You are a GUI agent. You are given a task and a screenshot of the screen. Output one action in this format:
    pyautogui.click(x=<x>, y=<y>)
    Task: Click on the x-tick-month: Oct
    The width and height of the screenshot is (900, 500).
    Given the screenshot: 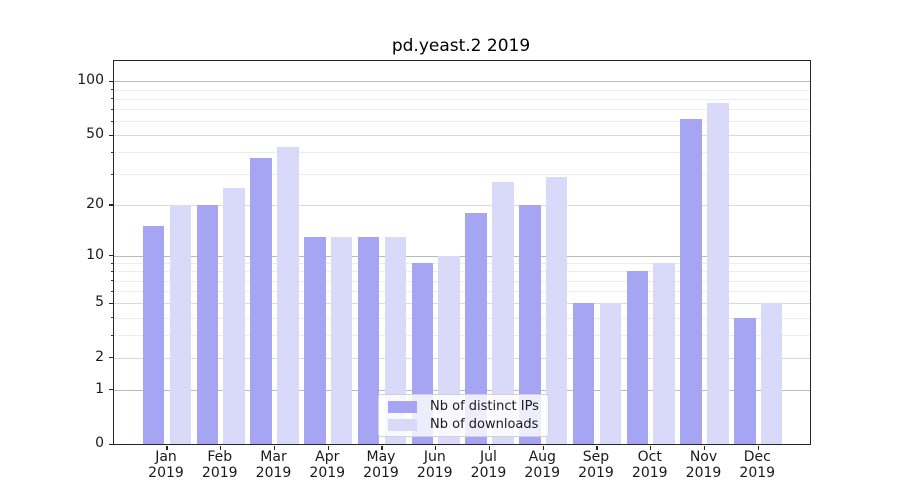 What is the action you would take?
    pyautogui.click(x=649, y=457)
    